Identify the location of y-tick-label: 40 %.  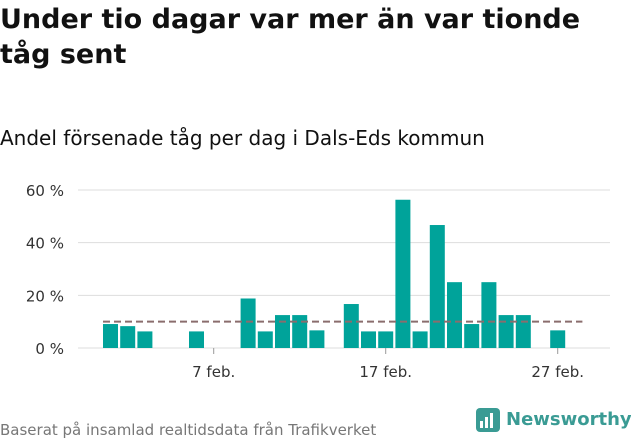
(45, 244).